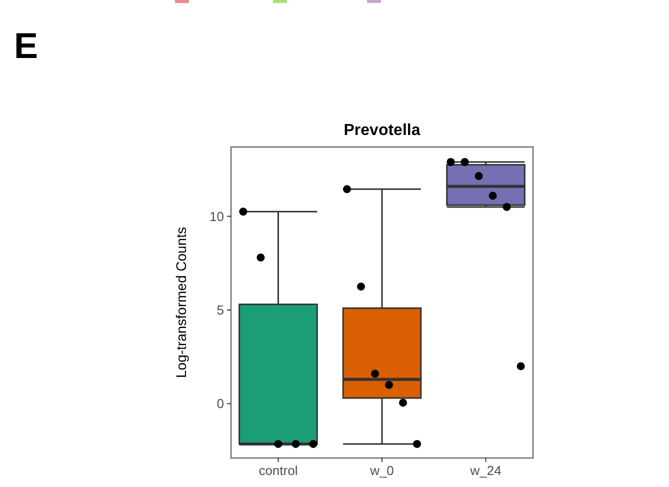  I want to click on y-tick-label: 5, so click(220, 310).